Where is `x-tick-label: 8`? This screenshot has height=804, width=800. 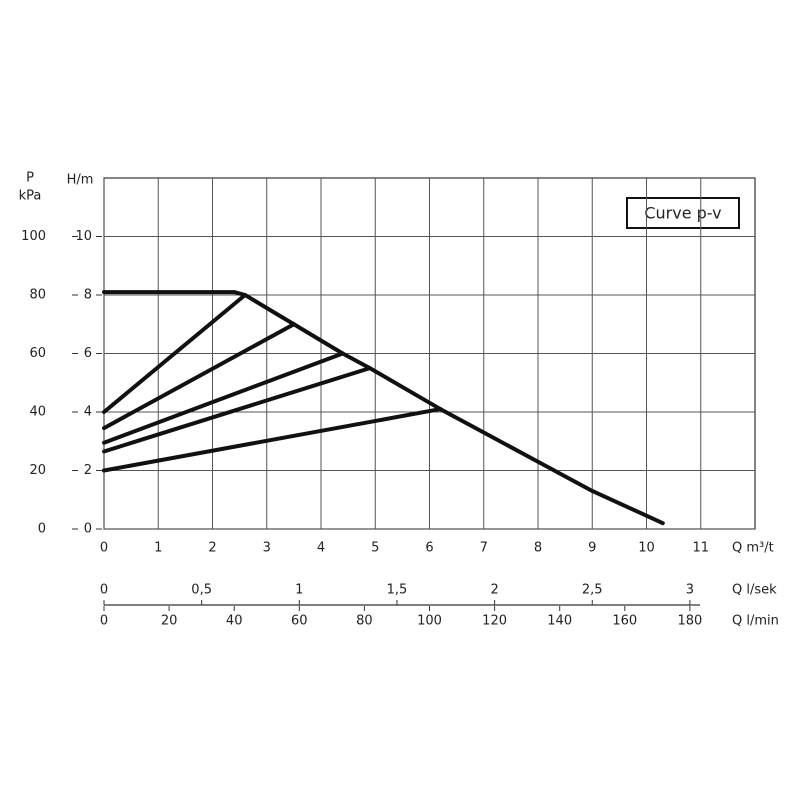 x-tick-label: 8 is located at coordinates (538, 548).